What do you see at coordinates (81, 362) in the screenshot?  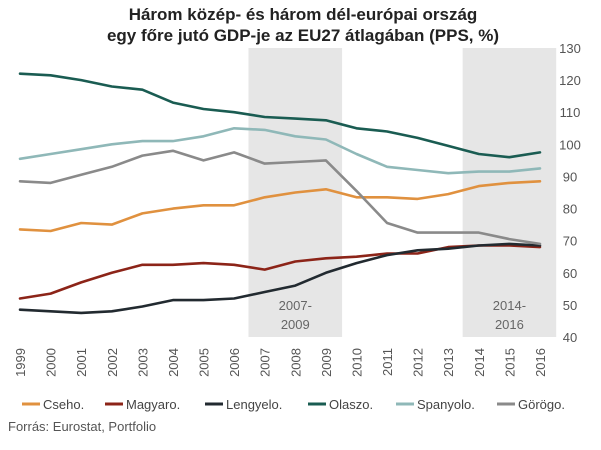 I see `x-tick-label: 2001` at bounding box center [81, 362].